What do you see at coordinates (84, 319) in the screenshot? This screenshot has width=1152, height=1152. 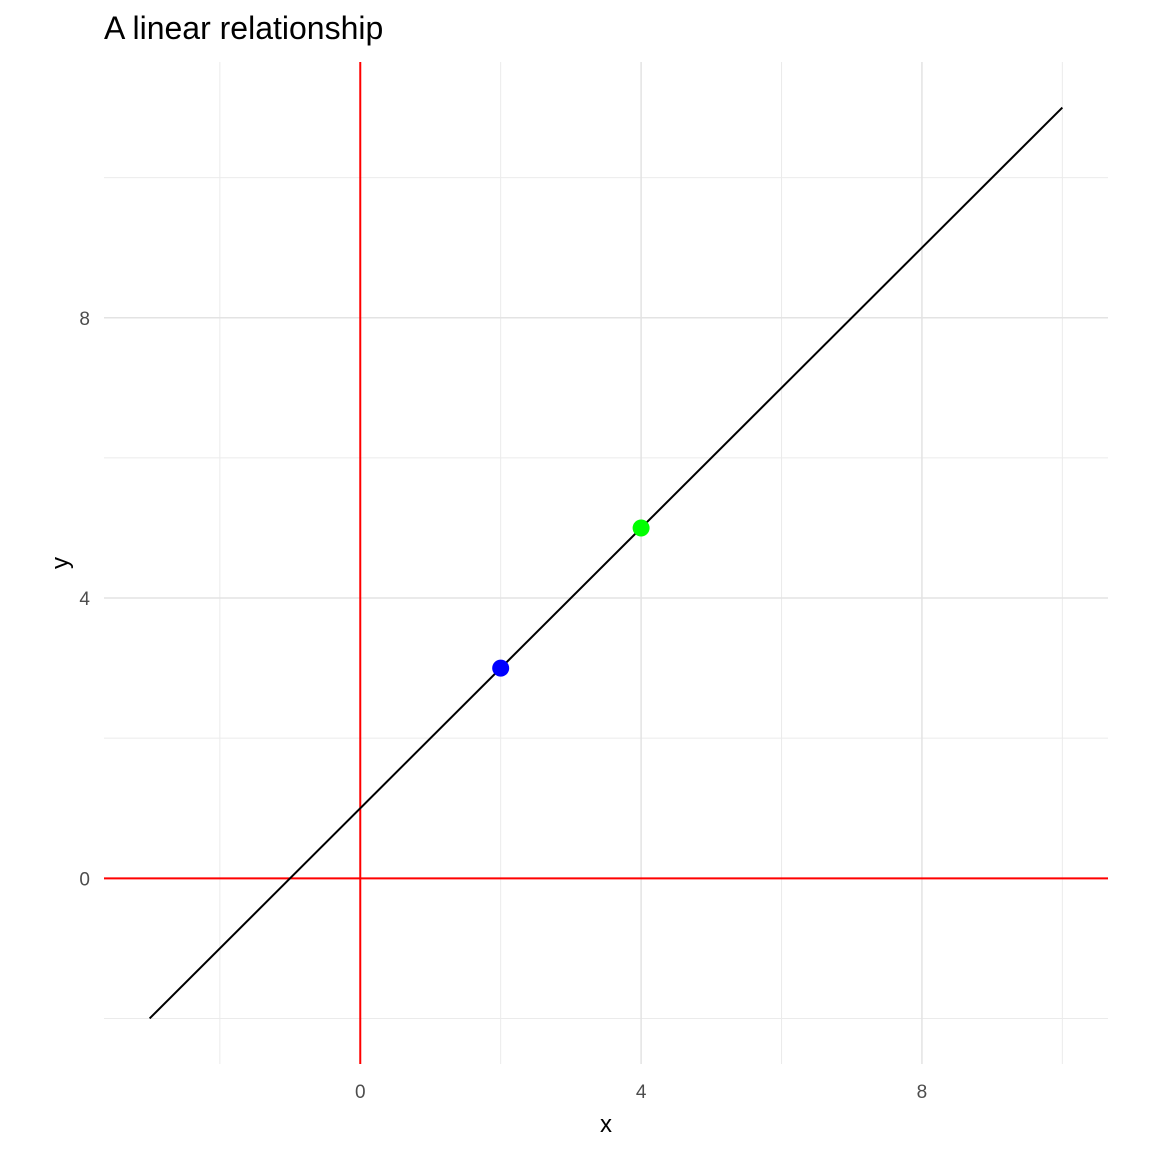 I see `y-tick-label: 8` at bounding box center [84, 319].